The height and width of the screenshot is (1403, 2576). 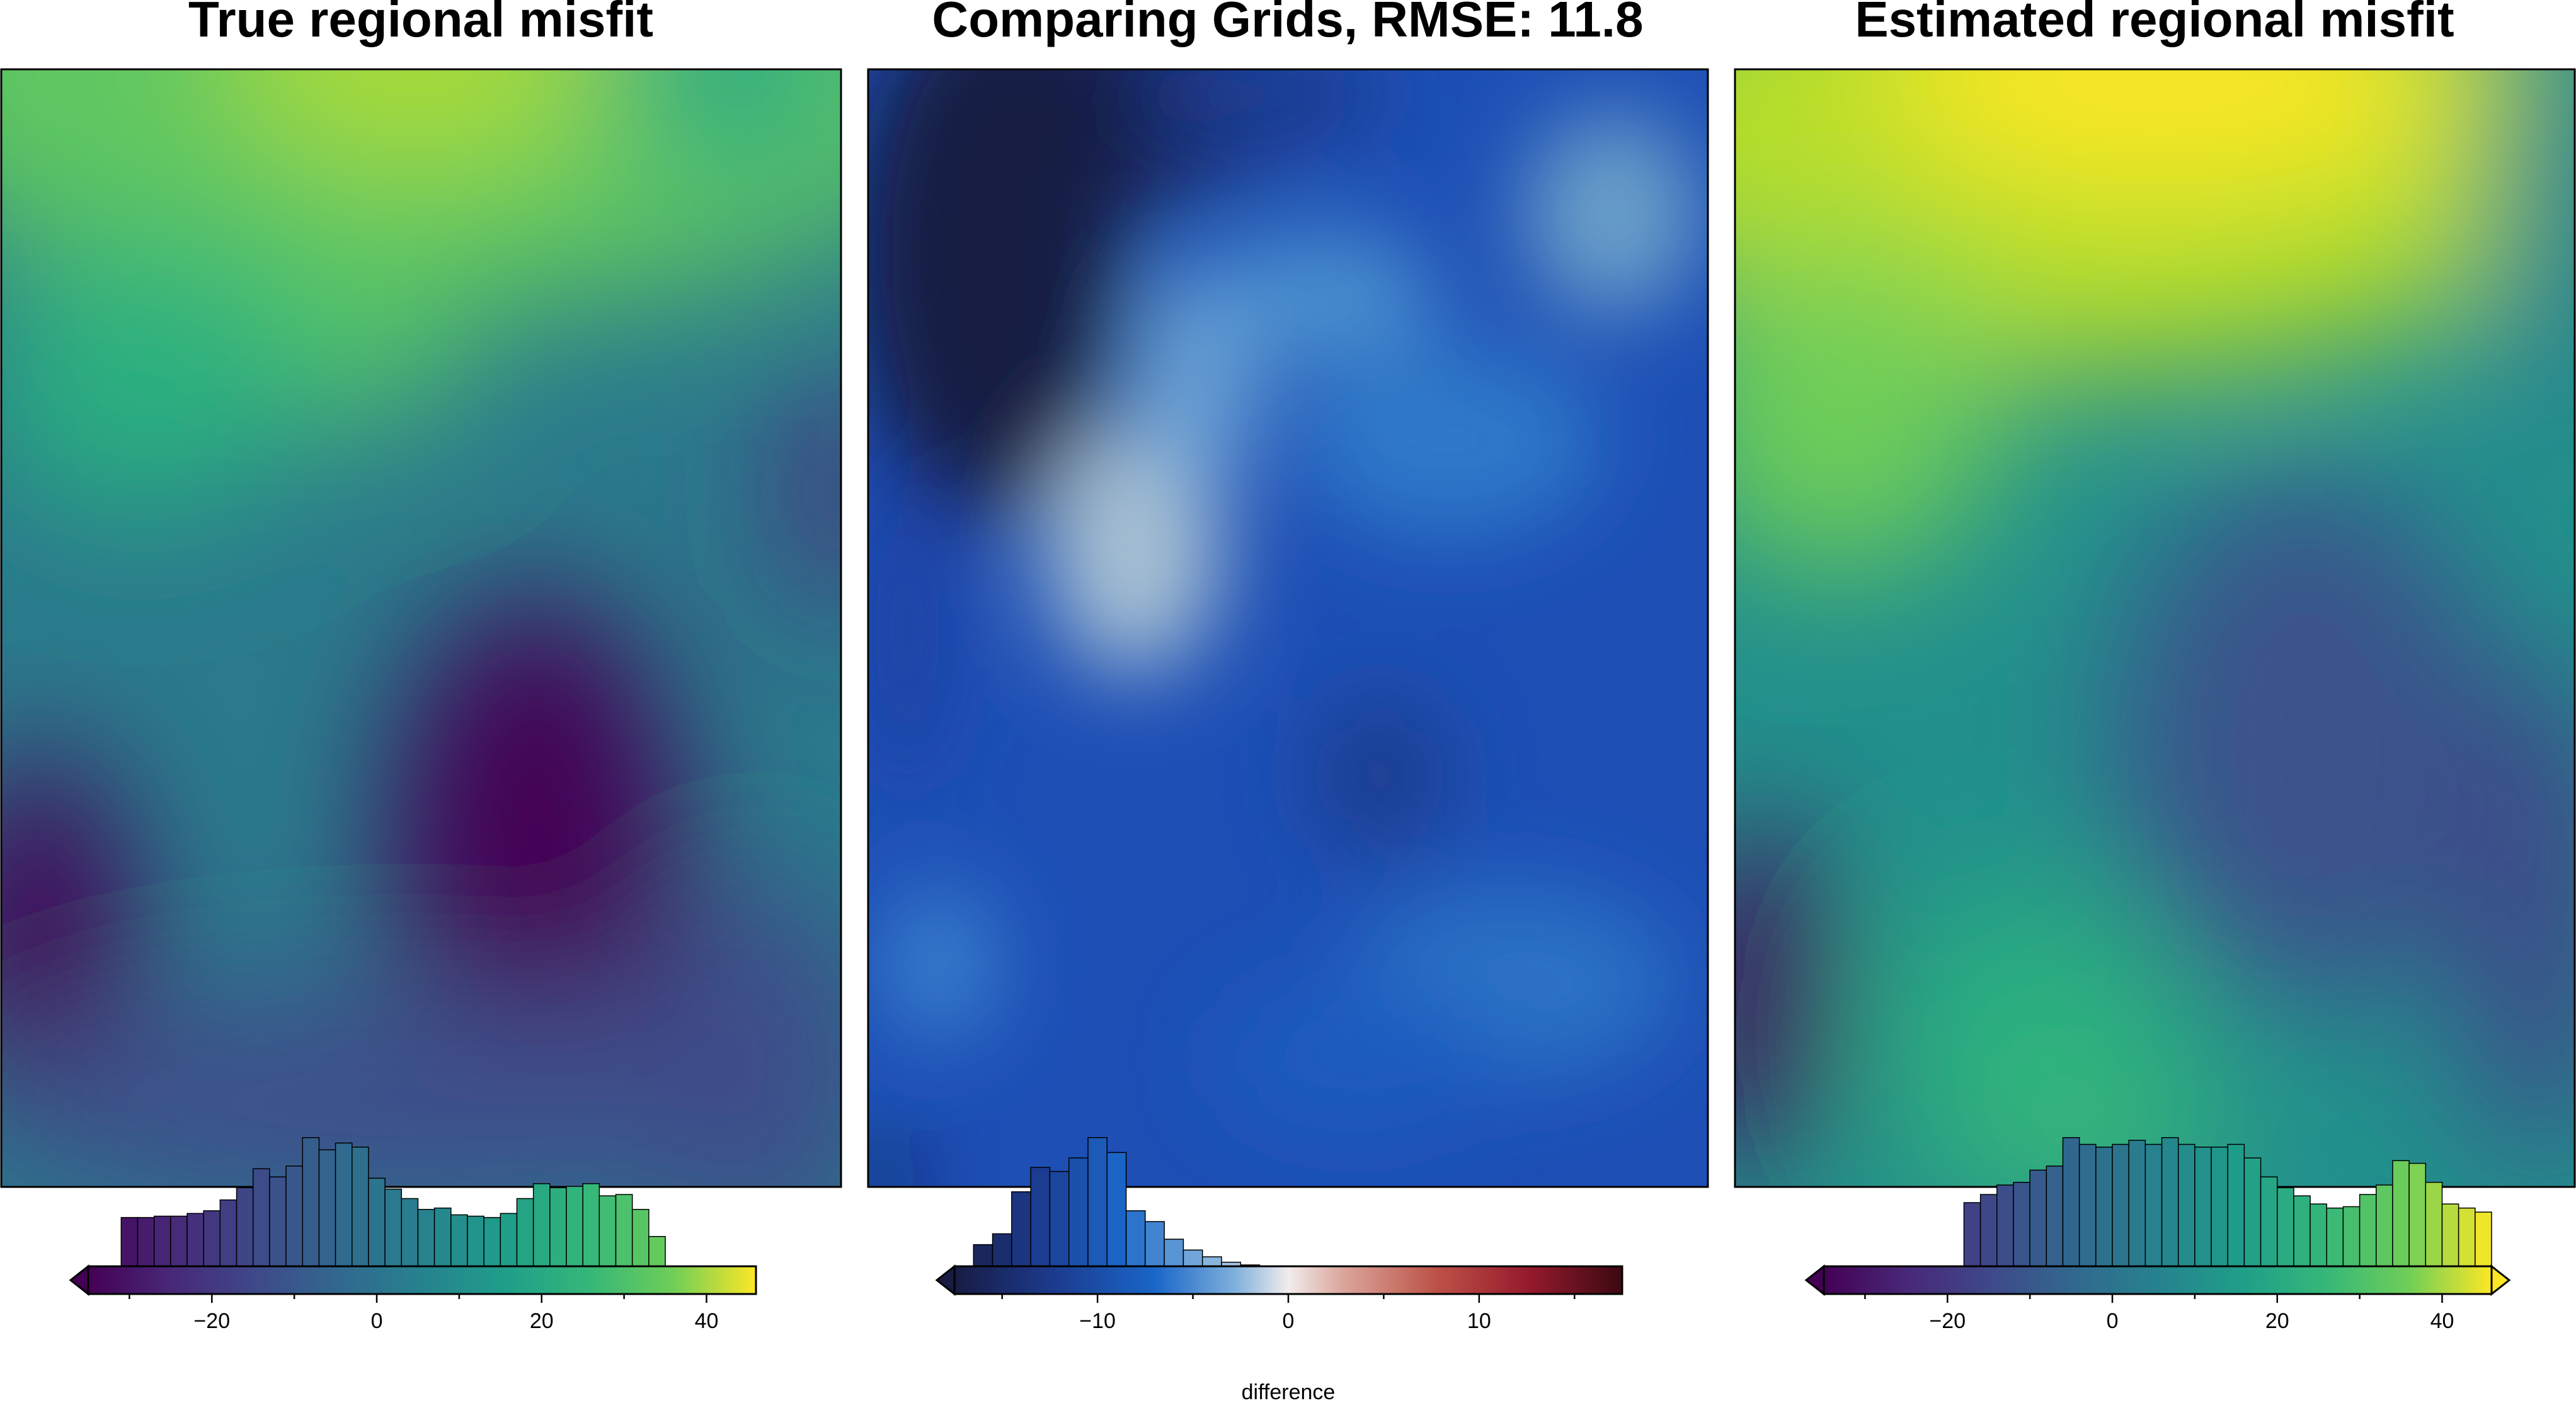 What do you see at coordinates (1479, 1321) in the screenshot?
I see `colorbar-tick-label: 10` at bounding box center [1479, 1321].